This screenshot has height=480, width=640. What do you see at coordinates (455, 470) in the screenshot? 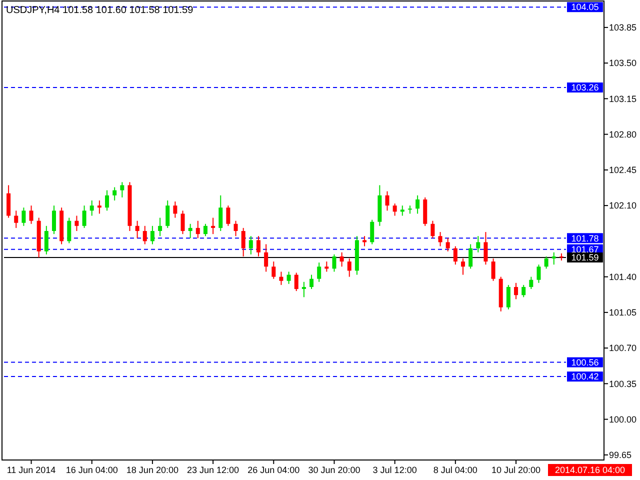
I see `x-tick-label: 8 Jul 04:00` at bounding box center [455, 470].